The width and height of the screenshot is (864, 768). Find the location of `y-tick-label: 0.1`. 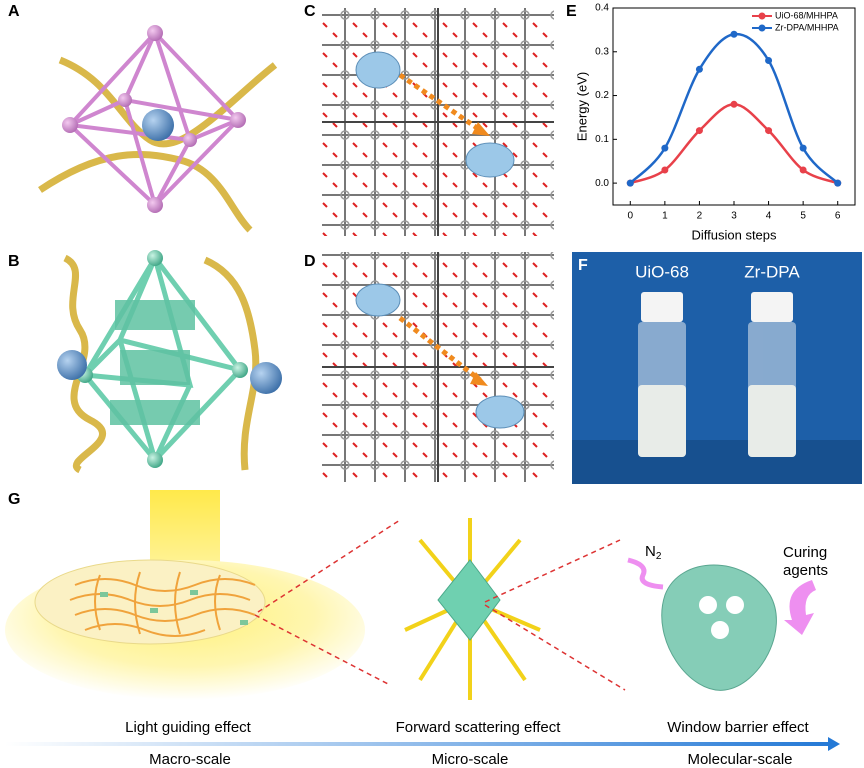

y-tick-label: 0.1 is located at coordinates (602, 139).